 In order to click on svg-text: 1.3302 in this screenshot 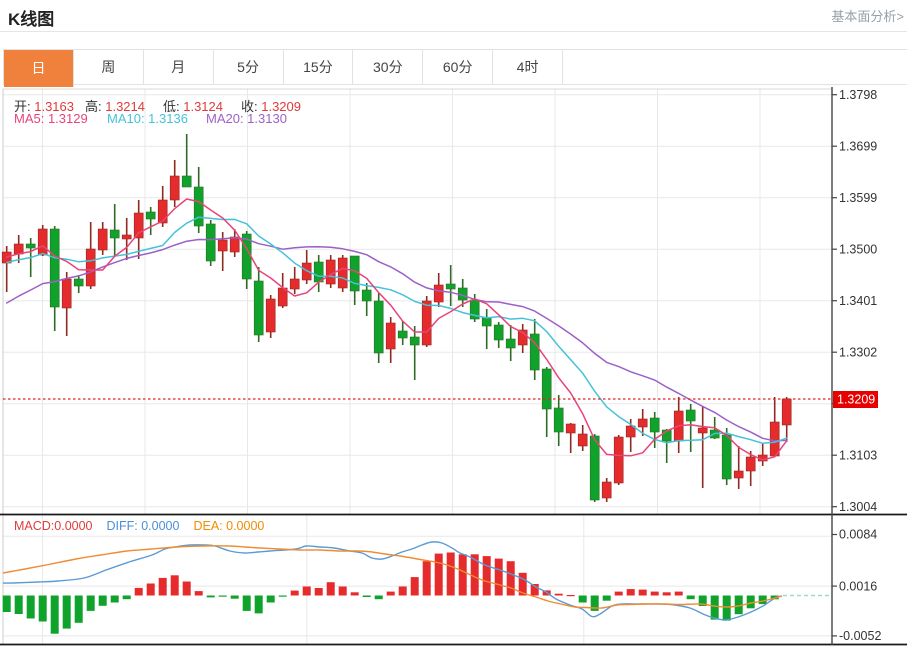, I will do `click(858, 352)`.